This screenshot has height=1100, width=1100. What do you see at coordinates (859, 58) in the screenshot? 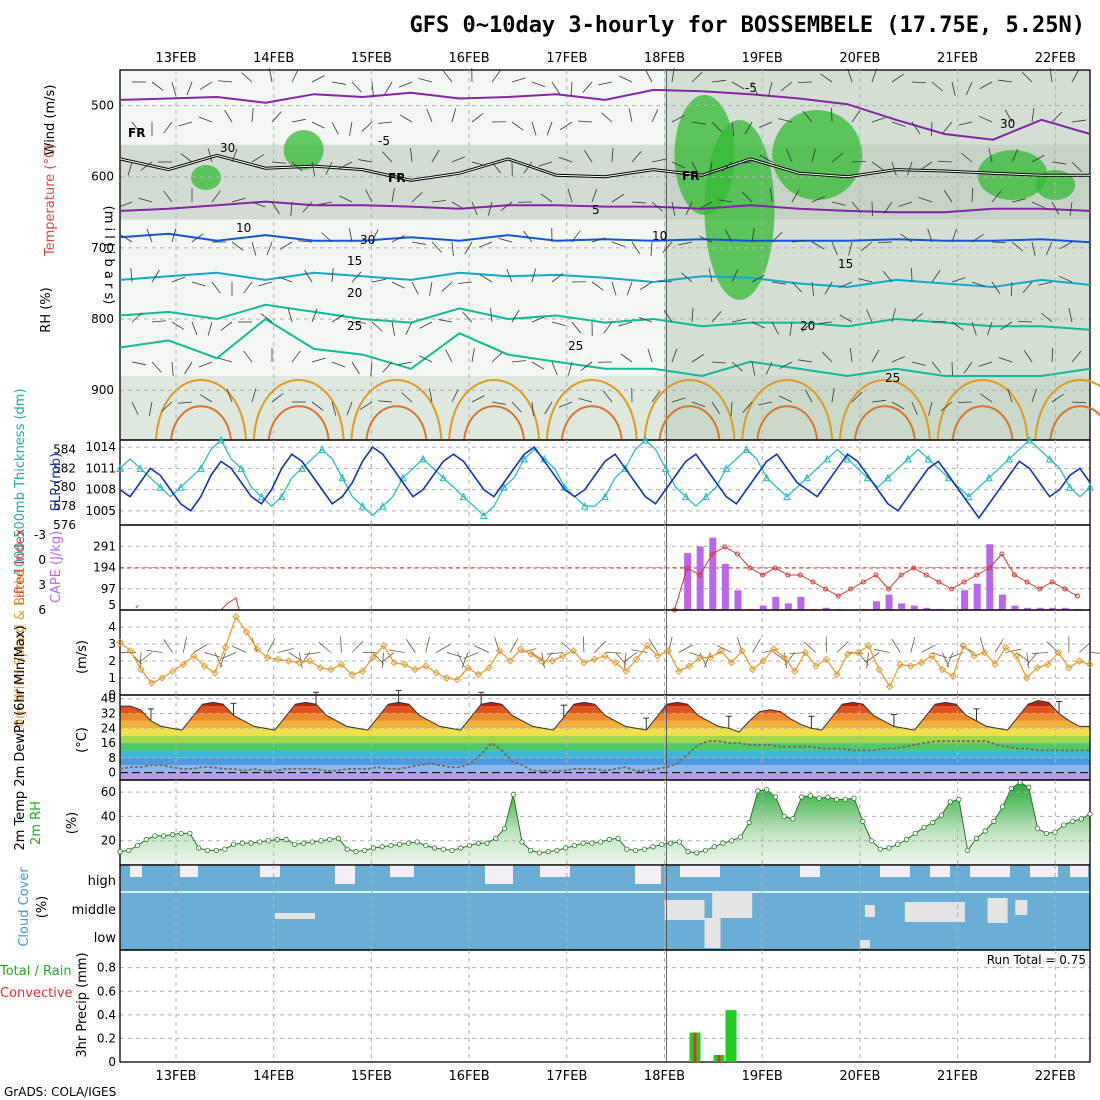
I see `date-label-top: 20FEB` at bounding box center [859, 58].